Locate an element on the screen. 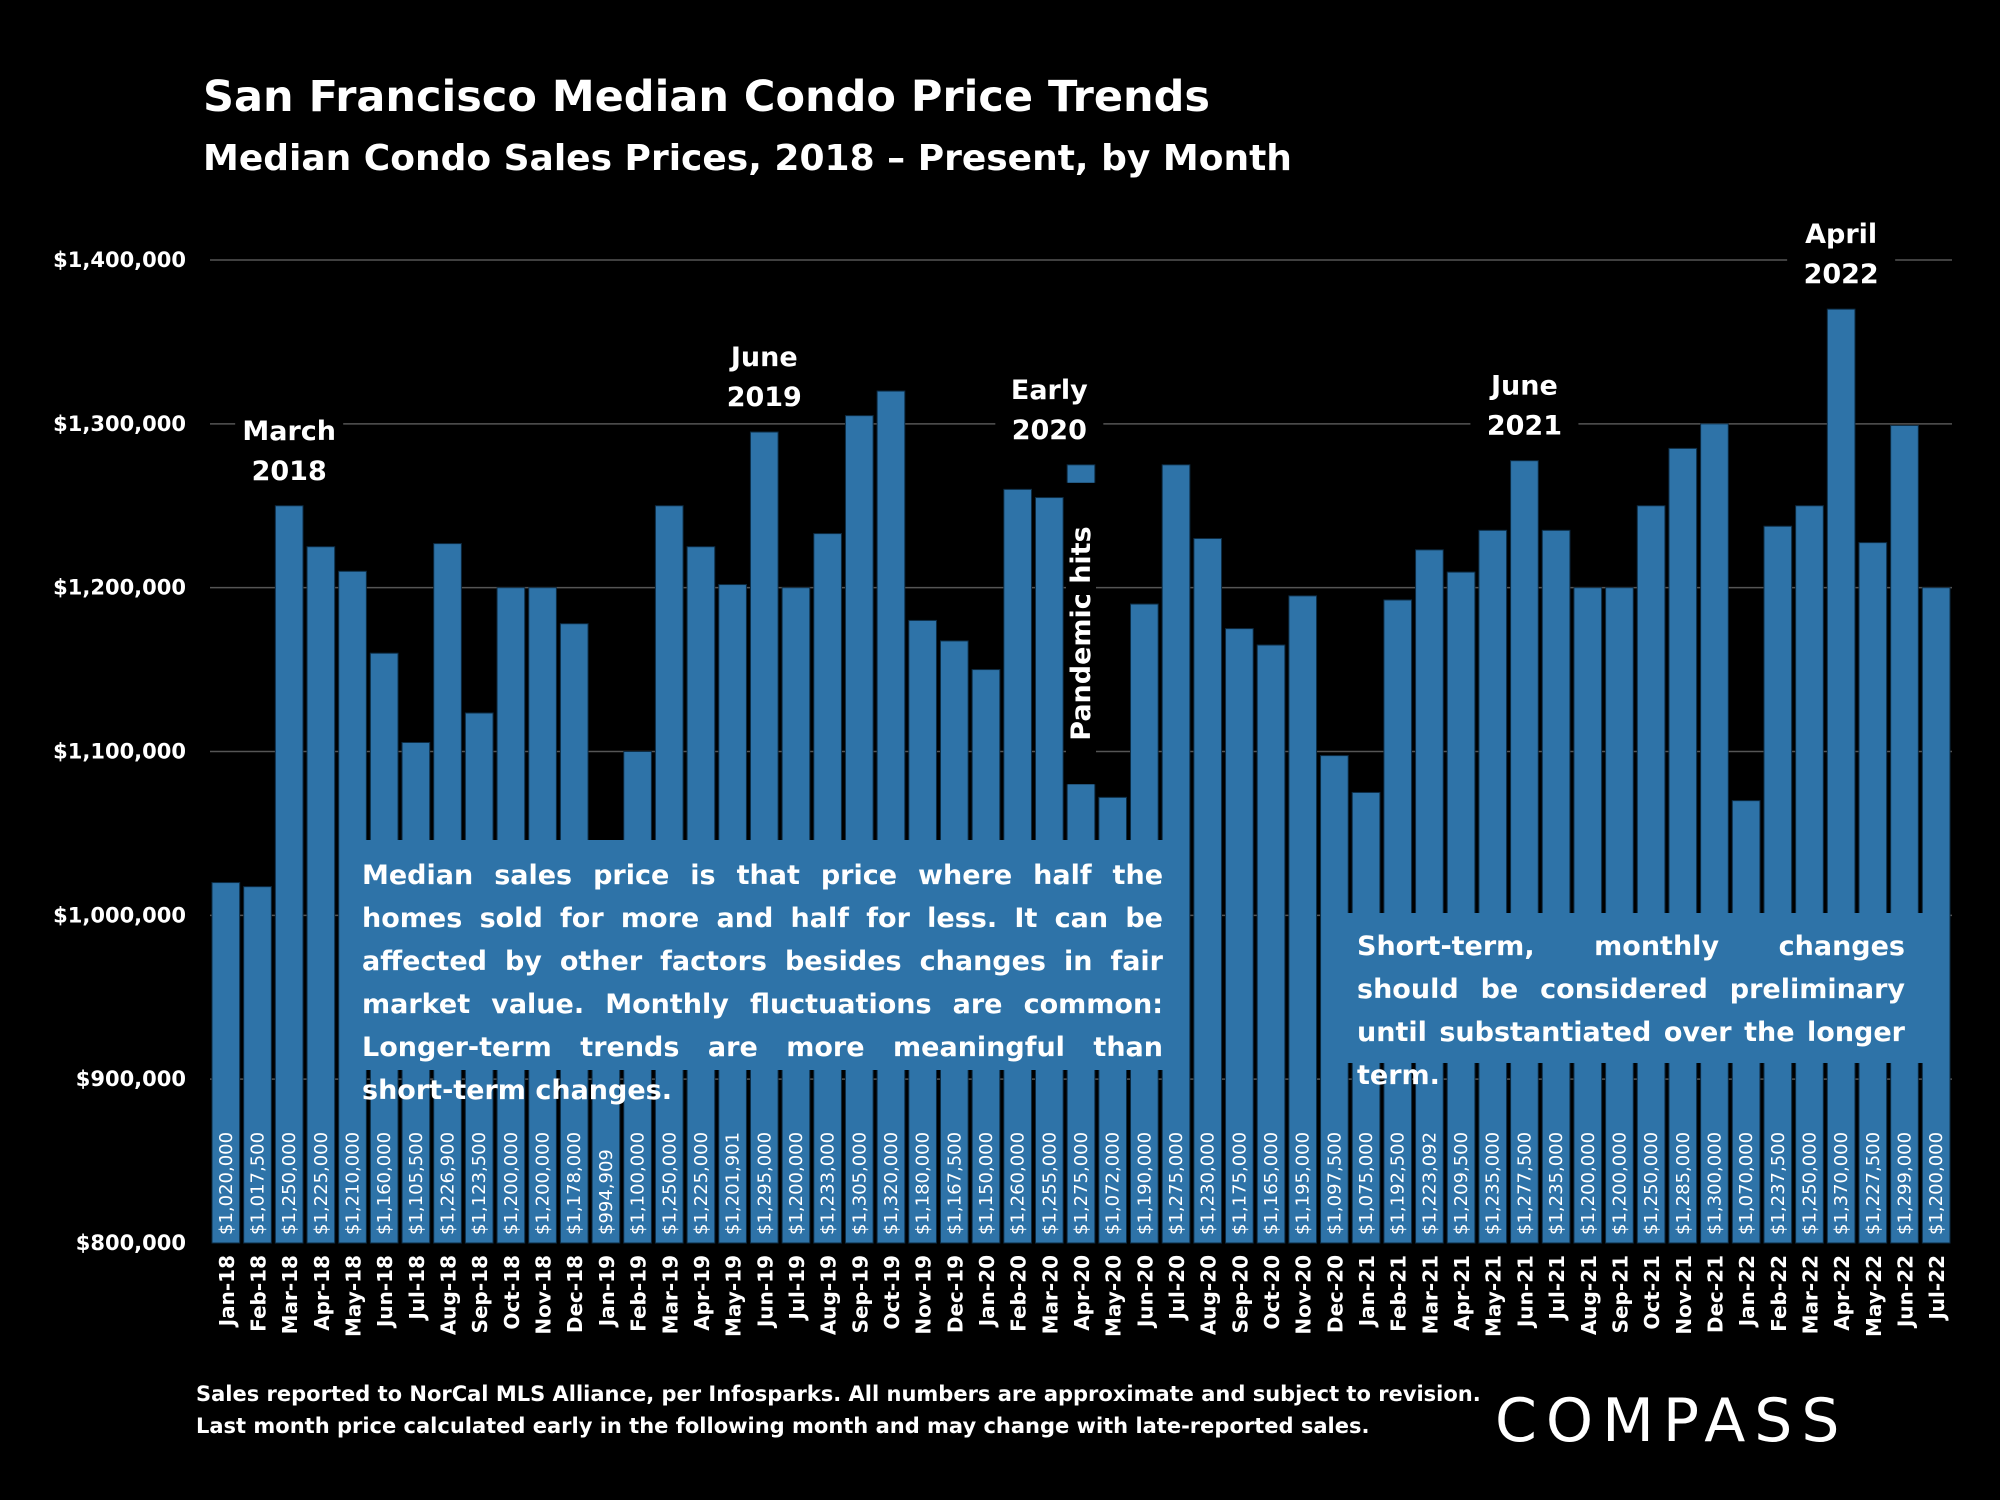  x-tick-label: Jan-20 is located at coordinates (987, 1291).